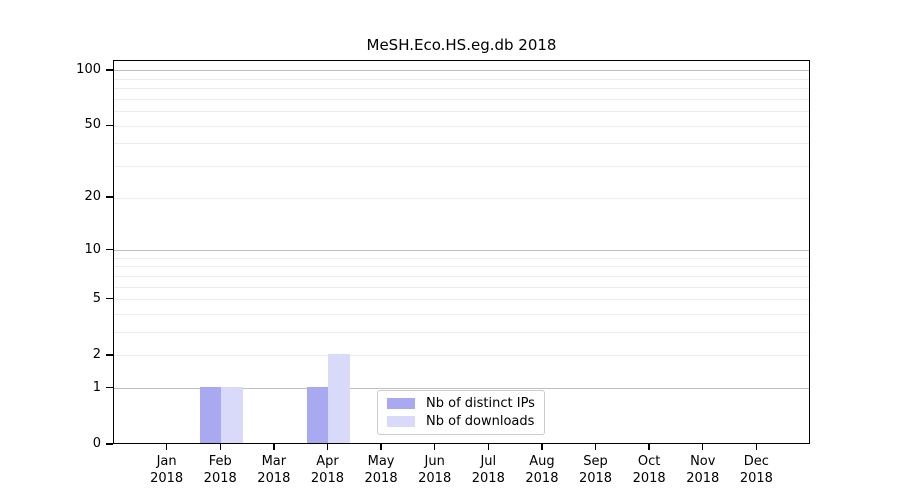  Describe the element at coordinates (488, 470) in the screenshot. I see `x-tick-label: Jul 2018` at that location.